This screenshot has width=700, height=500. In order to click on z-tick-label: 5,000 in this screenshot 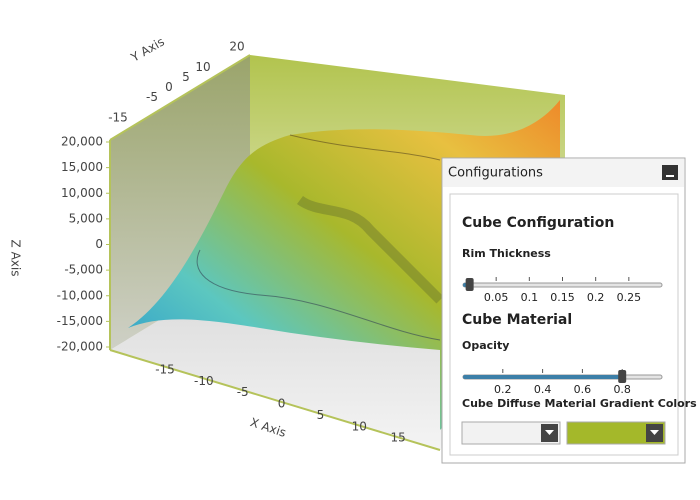, I will do `click(86, 218)`.